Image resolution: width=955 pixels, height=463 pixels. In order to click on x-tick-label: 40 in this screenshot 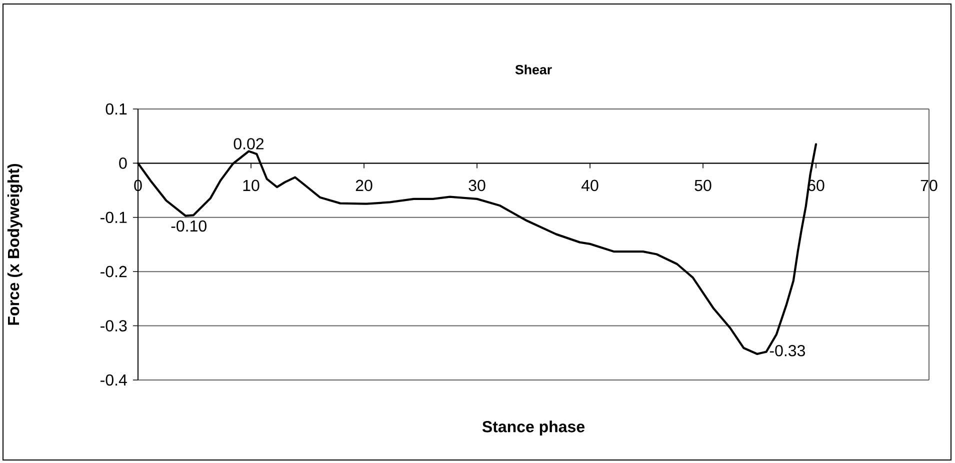, I will do `click(589, 186)`.